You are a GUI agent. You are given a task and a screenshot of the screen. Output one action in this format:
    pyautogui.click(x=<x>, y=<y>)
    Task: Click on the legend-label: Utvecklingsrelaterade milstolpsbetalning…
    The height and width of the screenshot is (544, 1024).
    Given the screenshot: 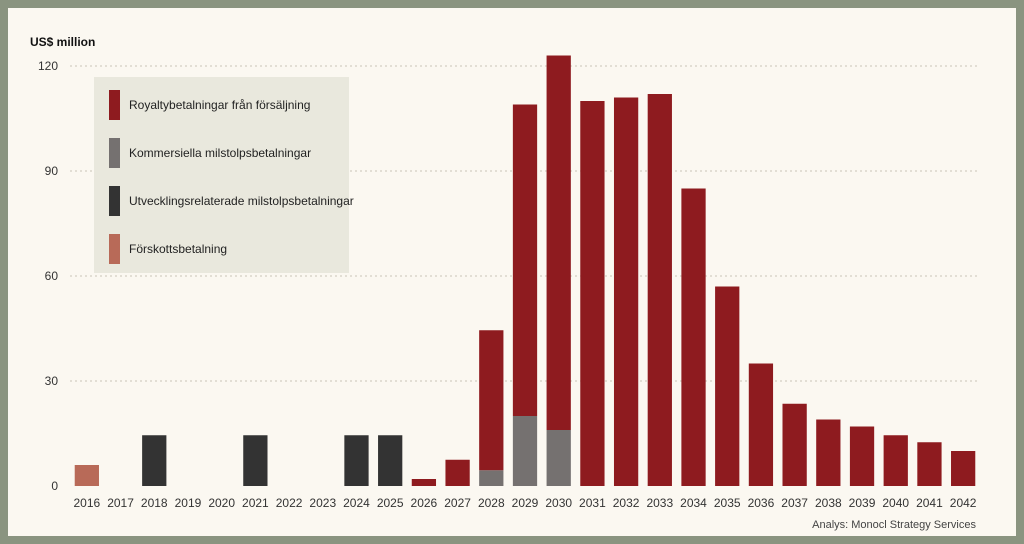 What is the action you would take?
    pyautogui.click(x=241, y=201)
    